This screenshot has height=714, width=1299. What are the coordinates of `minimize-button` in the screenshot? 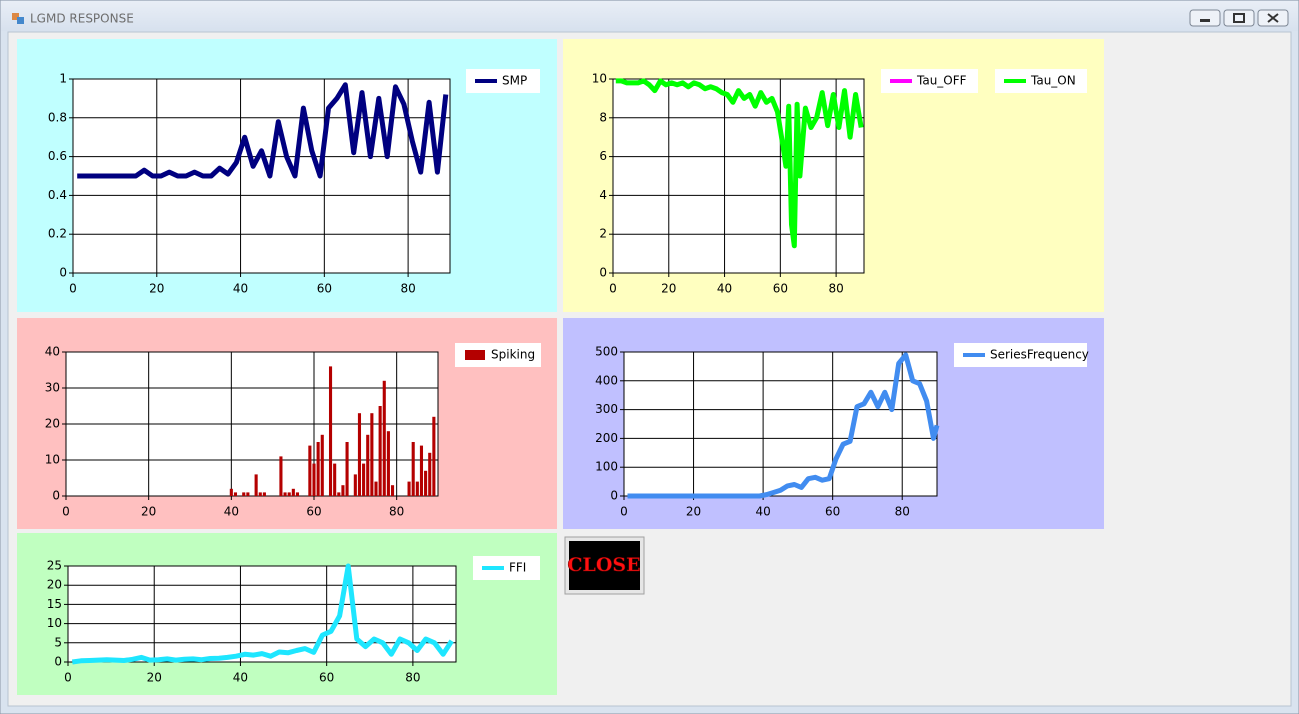 It's located at (1205, 18).